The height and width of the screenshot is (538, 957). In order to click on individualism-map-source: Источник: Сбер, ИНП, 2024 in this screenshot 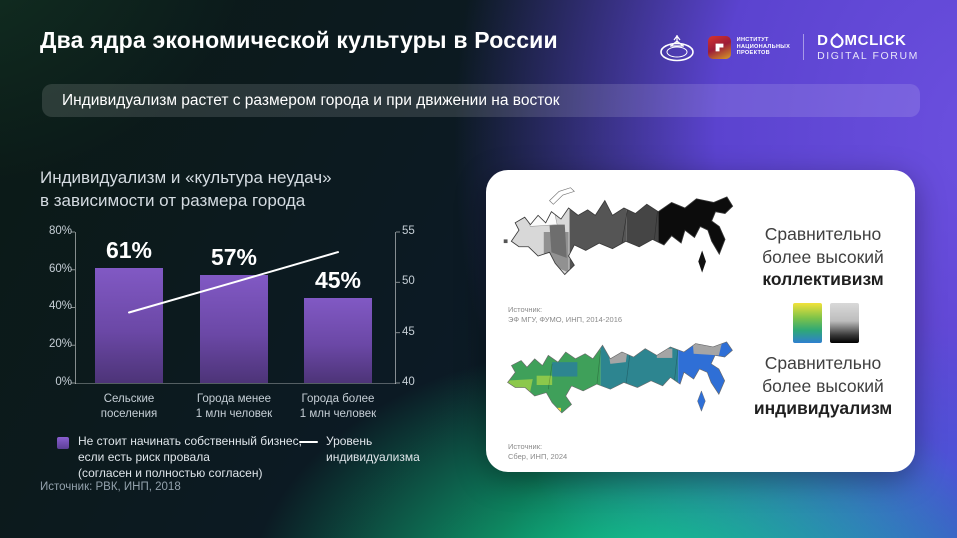, I will do `click(538, 451)`.